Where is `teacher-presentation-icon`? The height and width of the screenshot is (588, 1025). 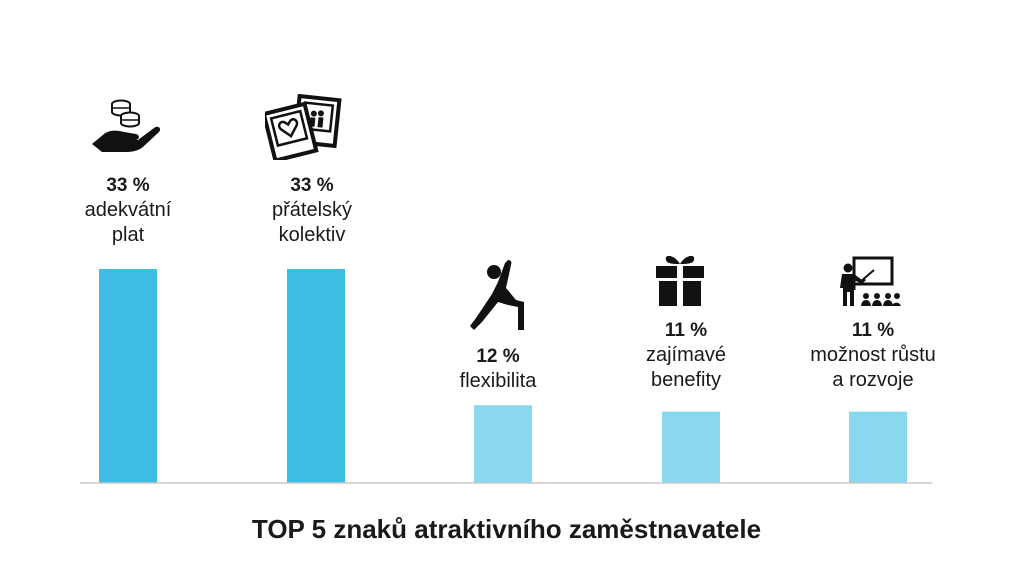 teacher-presentation-icon is located at coordinates (870, 281).